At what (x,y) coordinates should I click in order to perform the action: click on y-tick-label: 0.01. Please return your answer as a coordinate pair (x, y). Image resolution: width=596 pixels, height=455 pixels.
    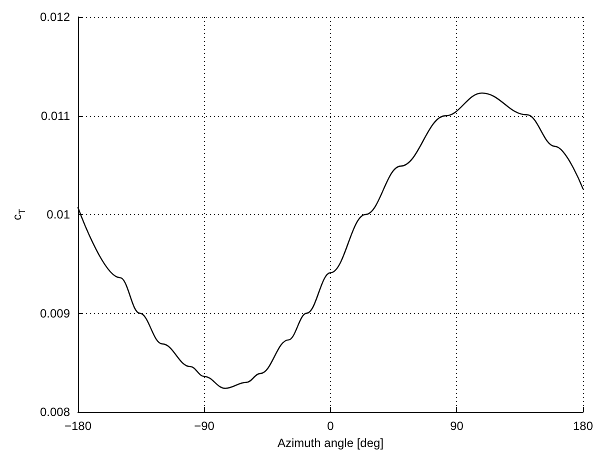
    Looking at the image, I should click on (58, 215).